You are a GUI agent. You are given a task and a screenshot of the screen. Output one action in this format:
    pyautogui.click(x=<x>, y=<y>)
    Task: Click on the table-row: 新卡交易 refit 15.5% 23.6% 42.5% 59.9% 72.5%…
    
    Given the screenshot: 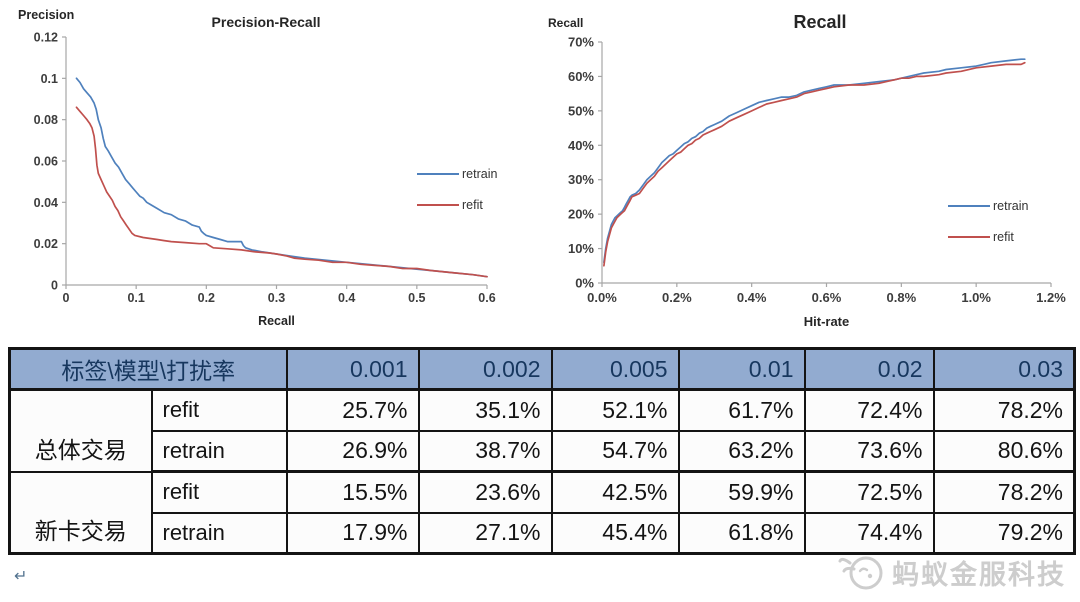 What is the action you would take?
    pyautogui.click(x=542, y=512)
    